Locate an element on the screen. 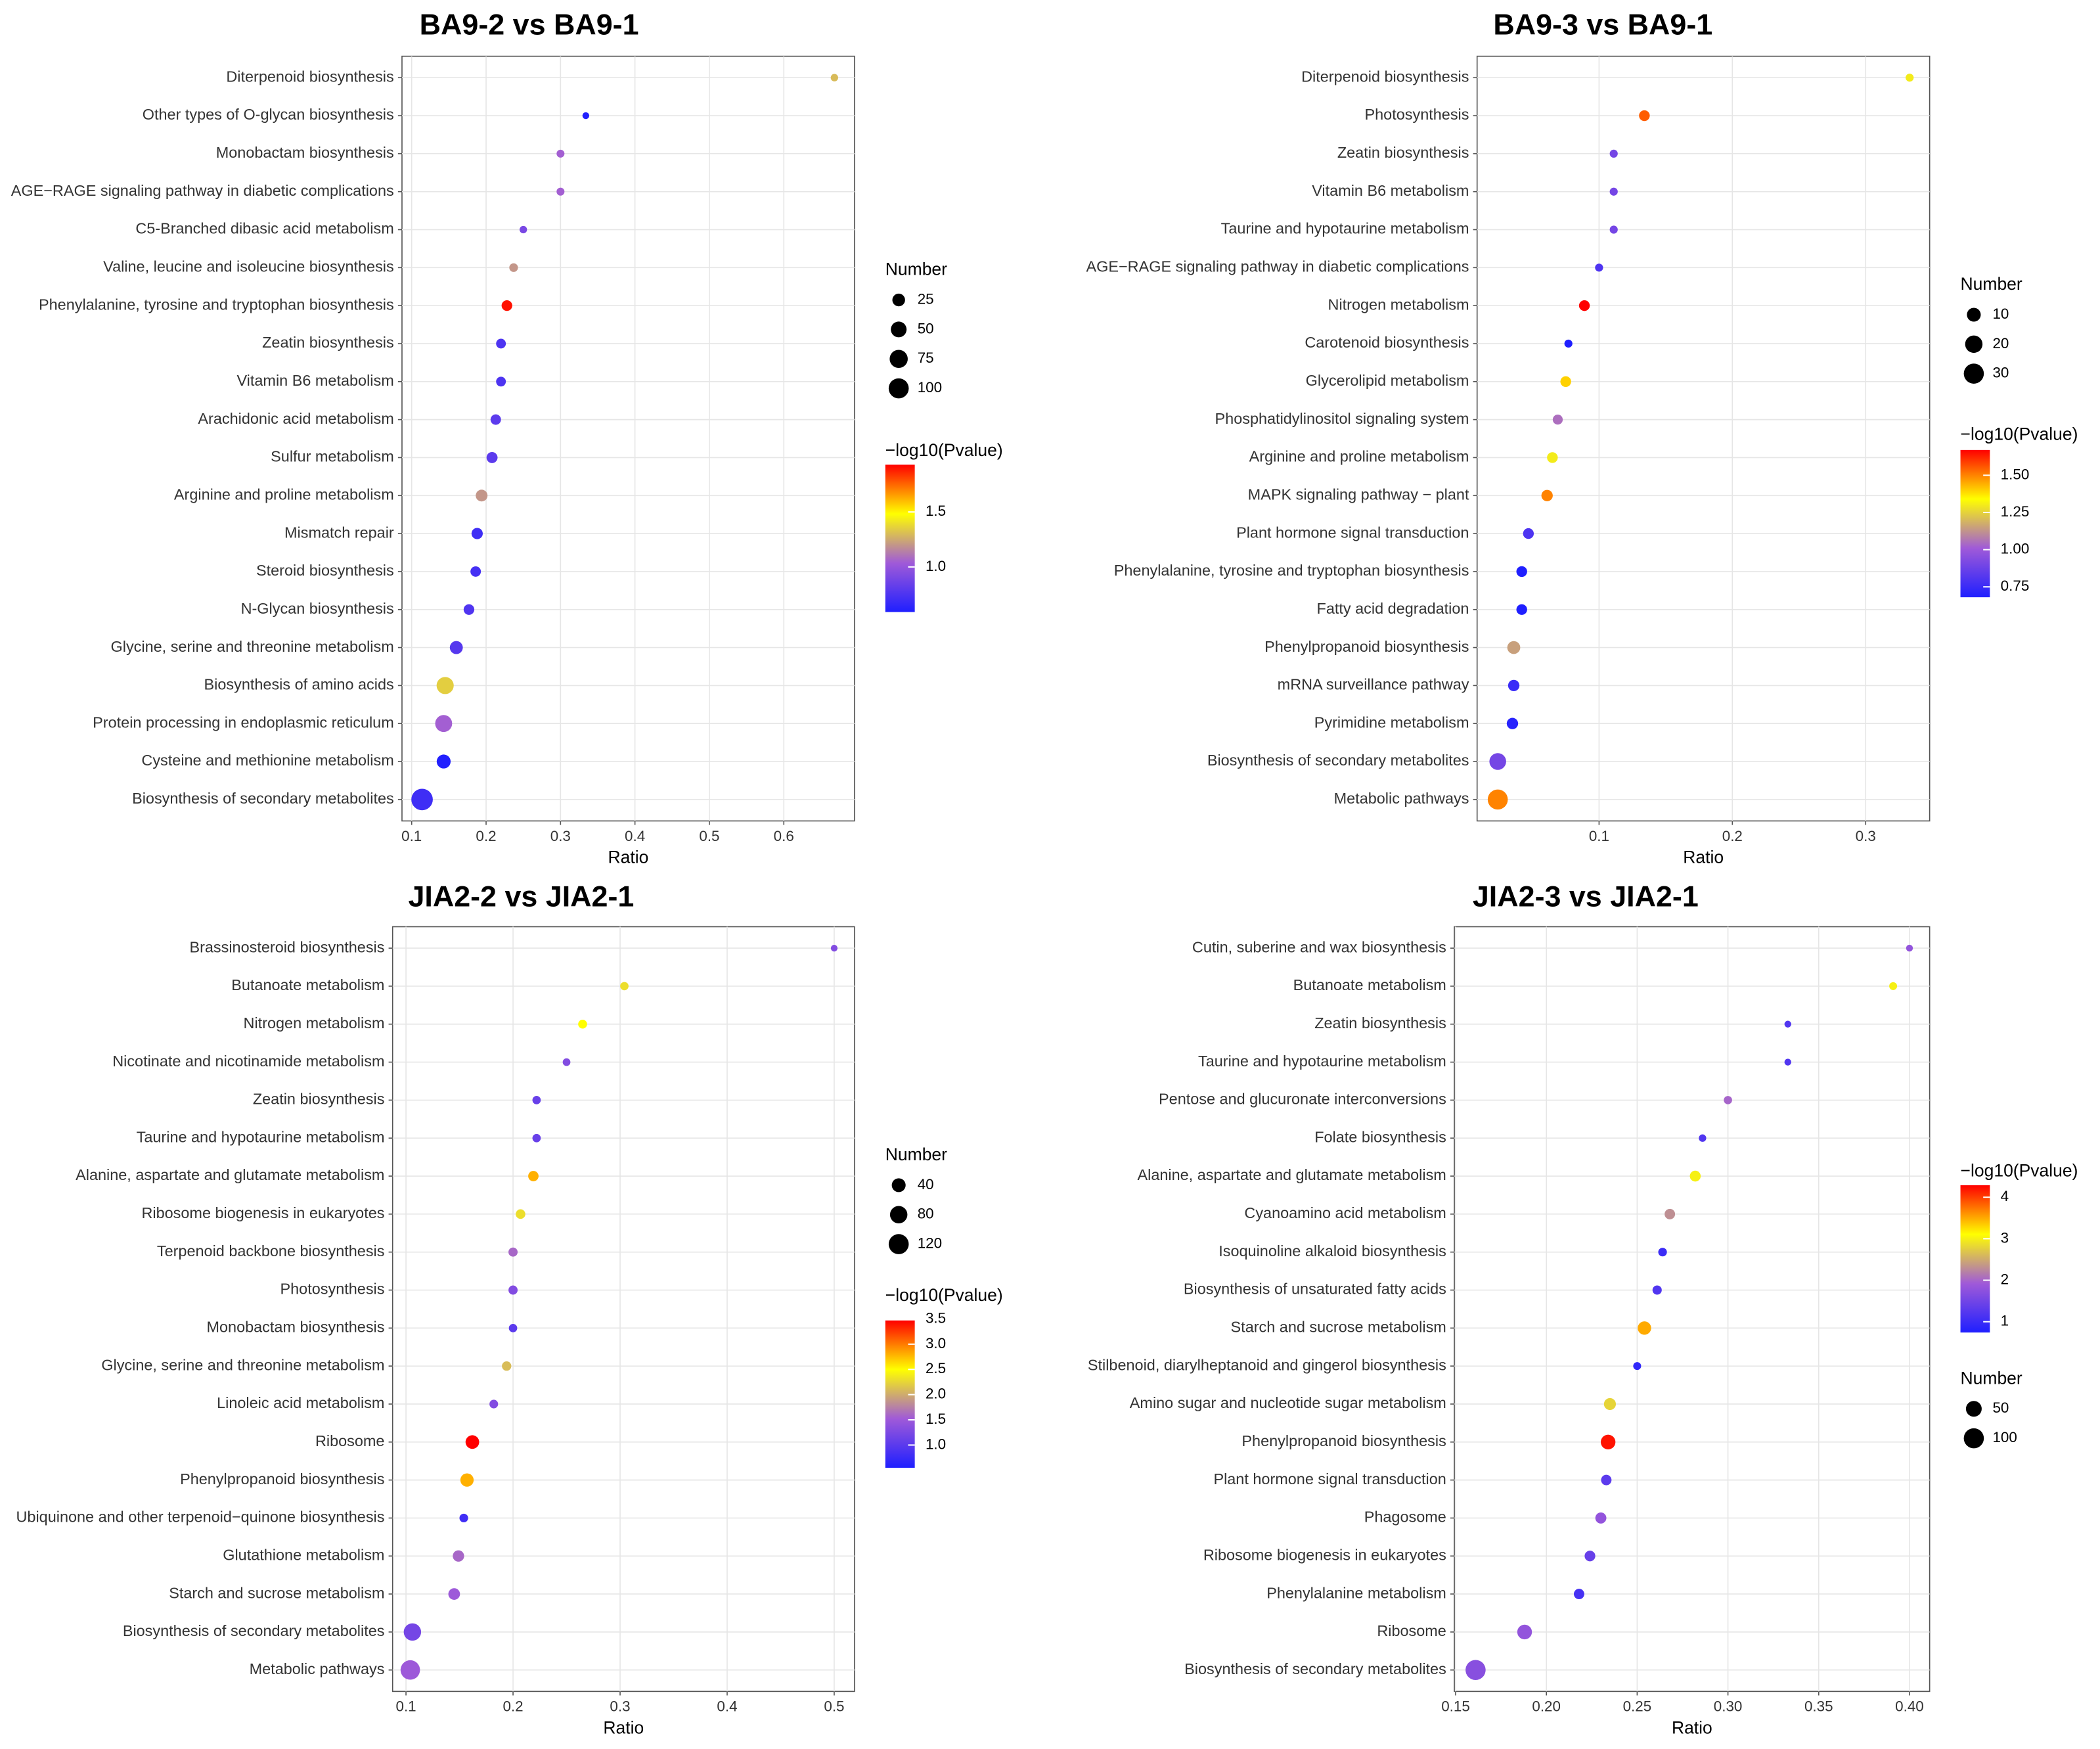  y-tick-label: Terpenoid backbone biosynthesis is located at coordinates (271, 1251).